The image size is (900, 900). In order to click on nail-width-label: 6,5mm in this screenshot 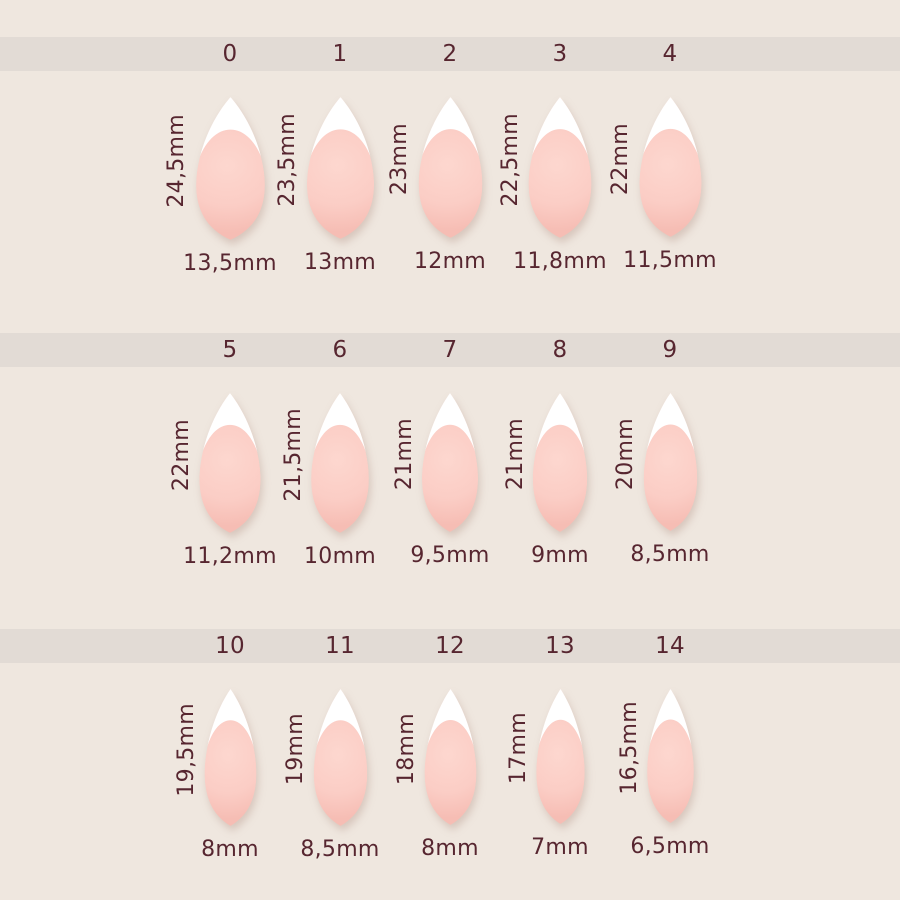, I will do `click(670, 846)`.